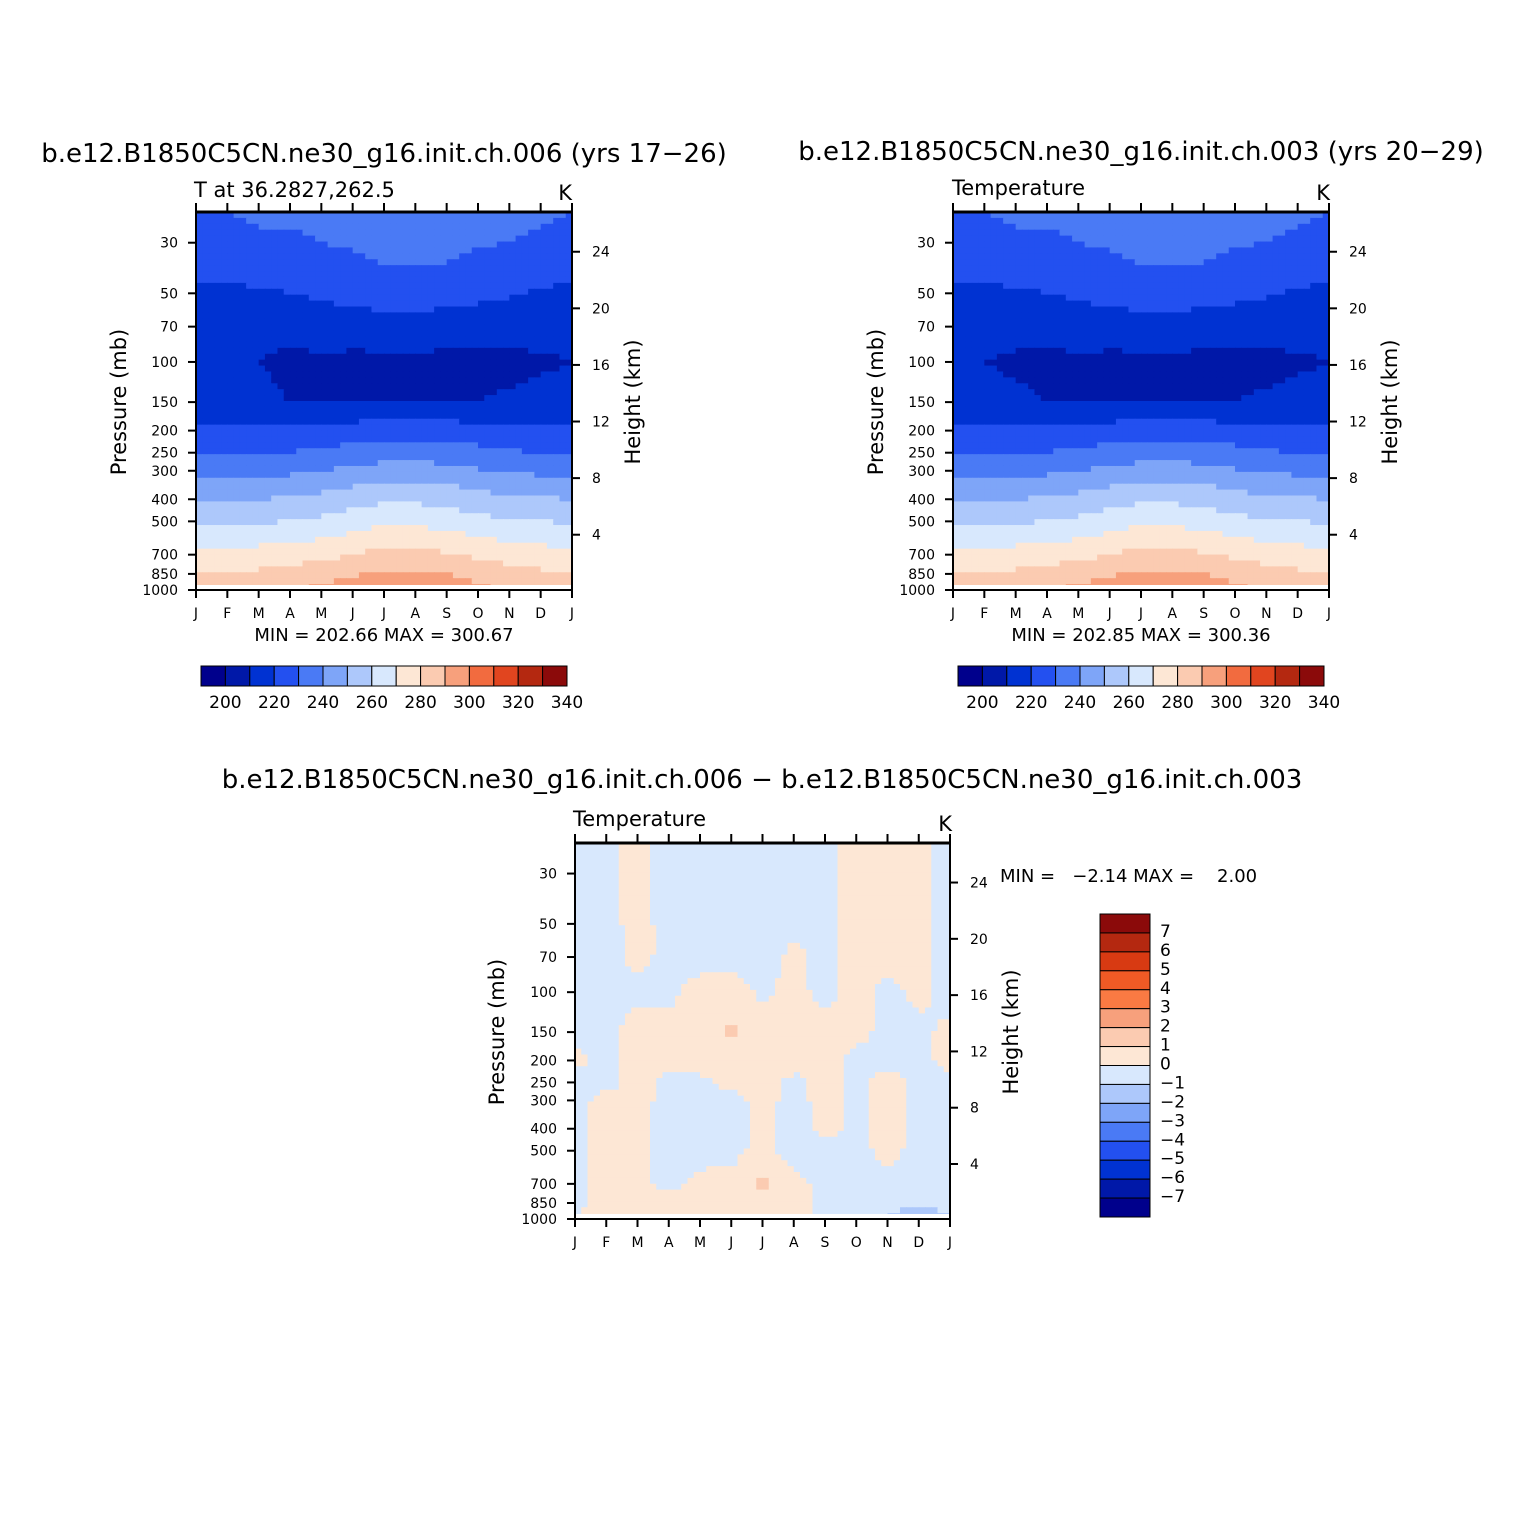 This screenshot has width=1525, height=1528. I want to click on y-axis-label: Pressure (mb), so click(119, 402).